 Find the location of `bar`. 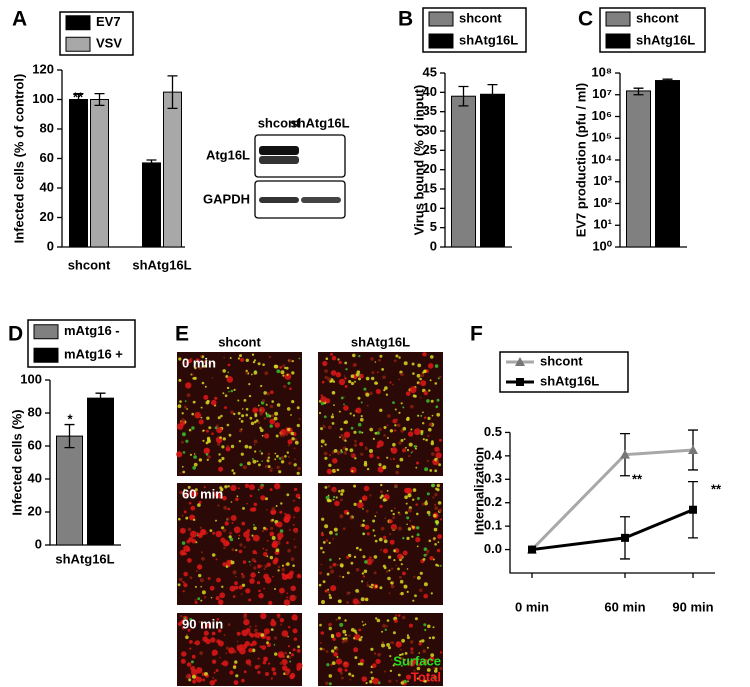

bar is located at coordinates (78, 173).